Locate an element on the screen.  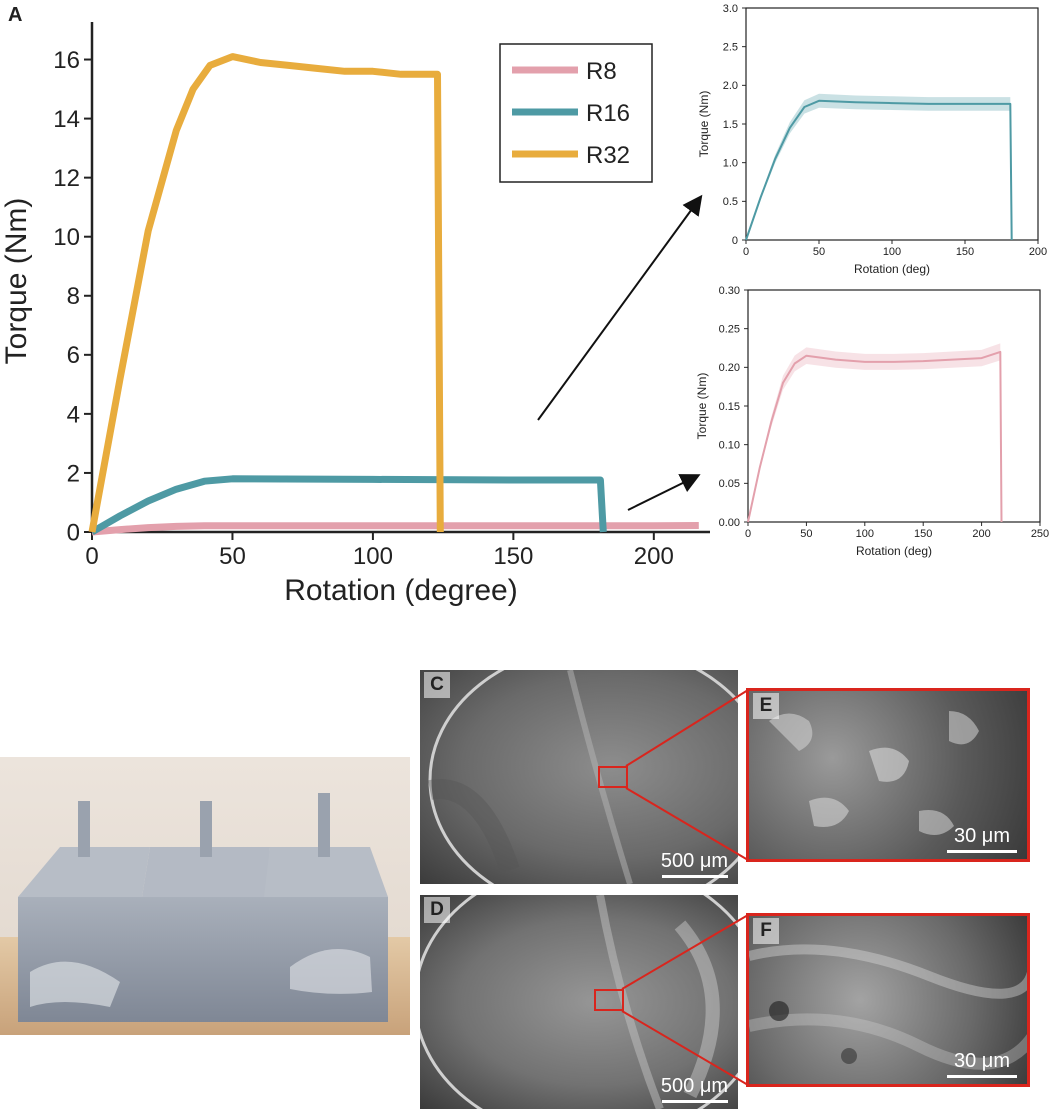
y-tick-label: 0.10 is located at coordinates (729, 446).